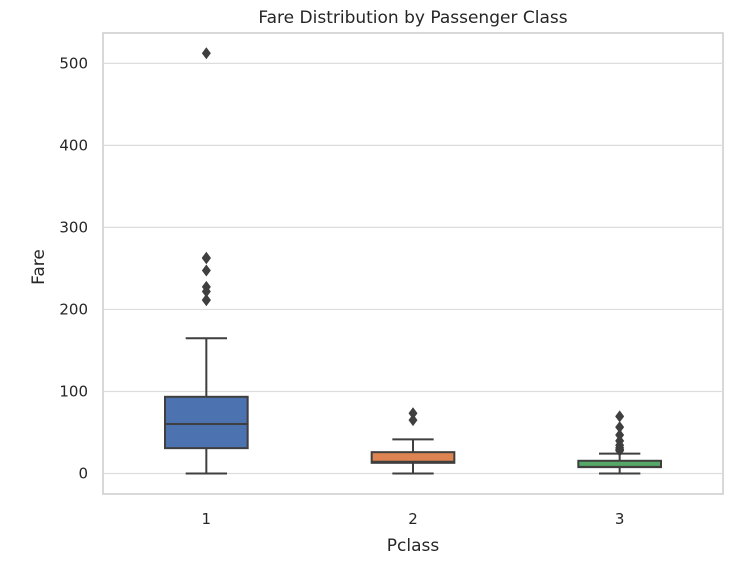 Image resolution: width=752 pixels, height=575 pixels. I want to click on y-tick-label-500: 500, so click(73, 63).